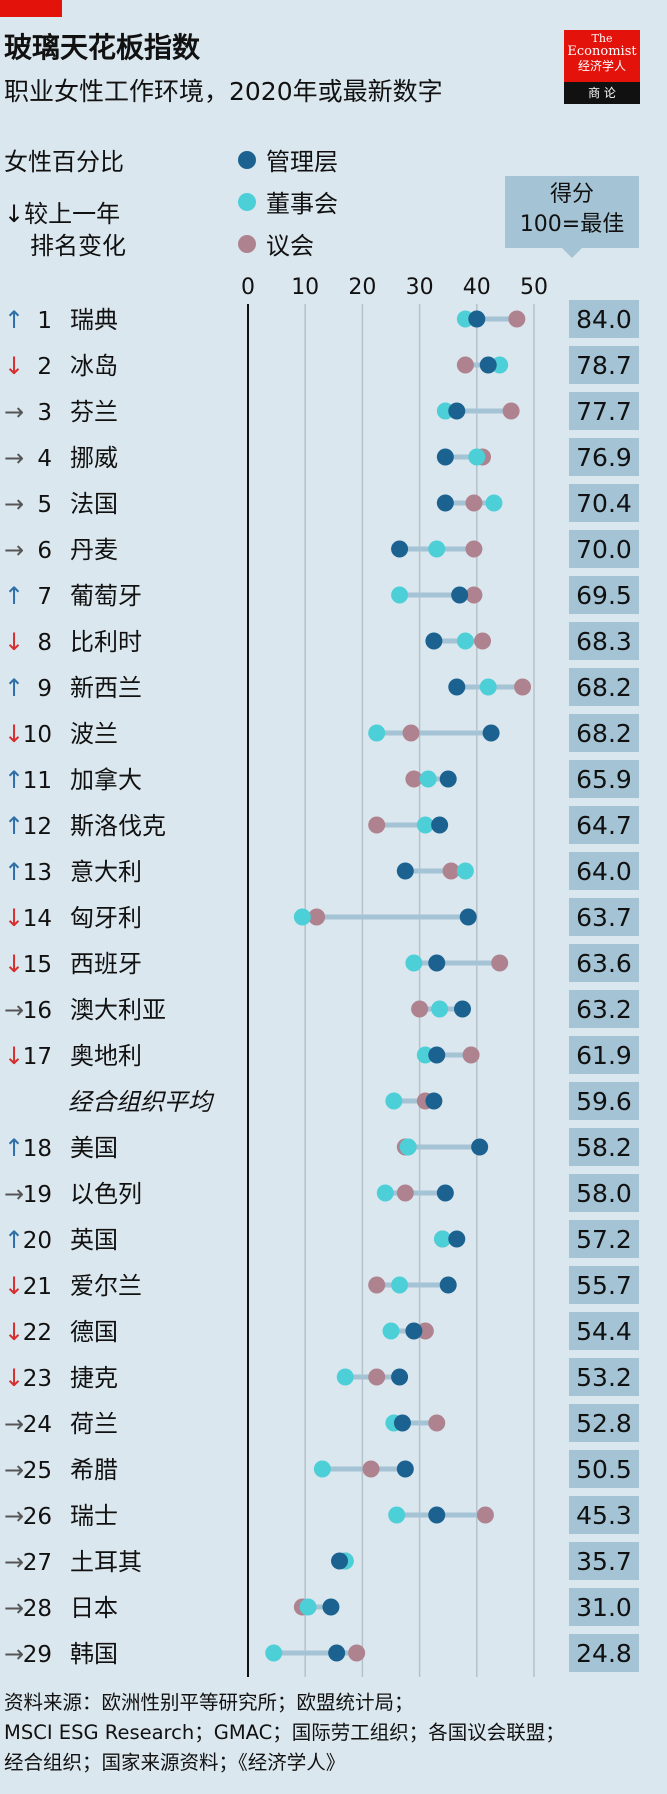  What do you see at coordinates (247, 201) in the screenshot?
I see `board-dot-icon` at bounding box center [247, 201].